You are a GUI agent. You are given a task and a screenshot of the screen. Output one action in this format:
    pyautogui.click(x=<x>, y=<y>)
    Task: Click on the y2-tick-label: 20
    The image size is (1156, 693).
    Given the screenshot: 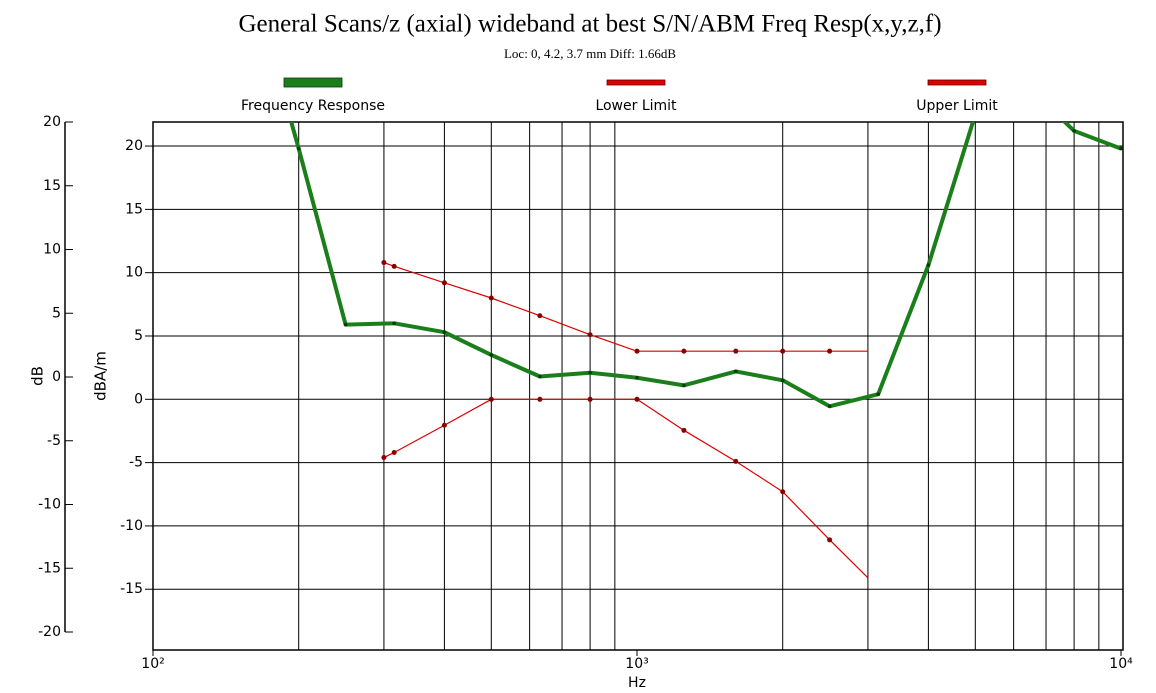 What is the action you would take?
    pyautogui.click(x=134, y=146)
    